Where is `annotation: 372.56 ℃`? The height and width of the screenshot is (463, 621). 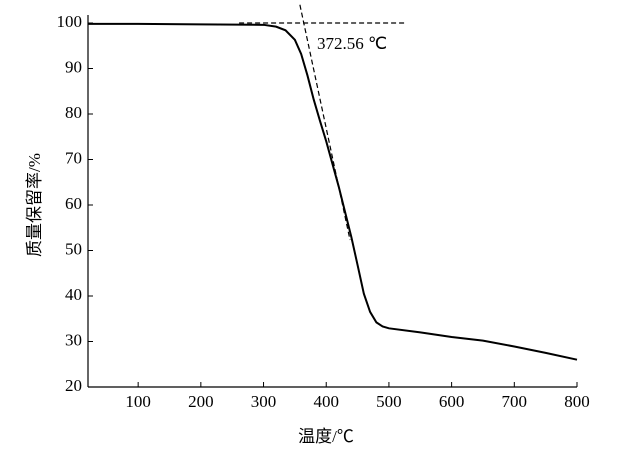
annotation: 372.56 ℃ is located at coordinates (352, 43).